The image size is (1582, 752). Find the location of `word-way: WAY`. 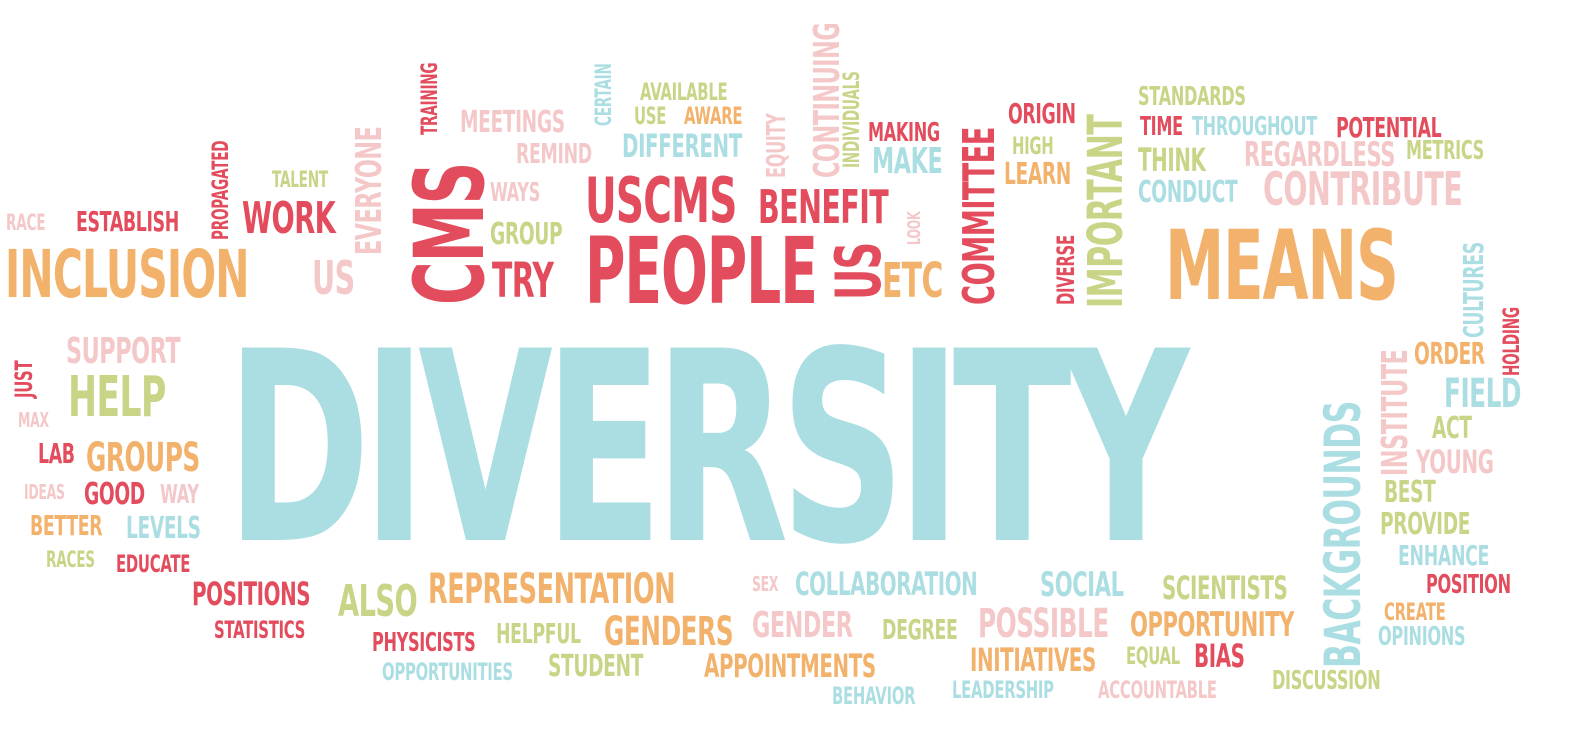

word-way: WAY is located at coordinates (179, 495).